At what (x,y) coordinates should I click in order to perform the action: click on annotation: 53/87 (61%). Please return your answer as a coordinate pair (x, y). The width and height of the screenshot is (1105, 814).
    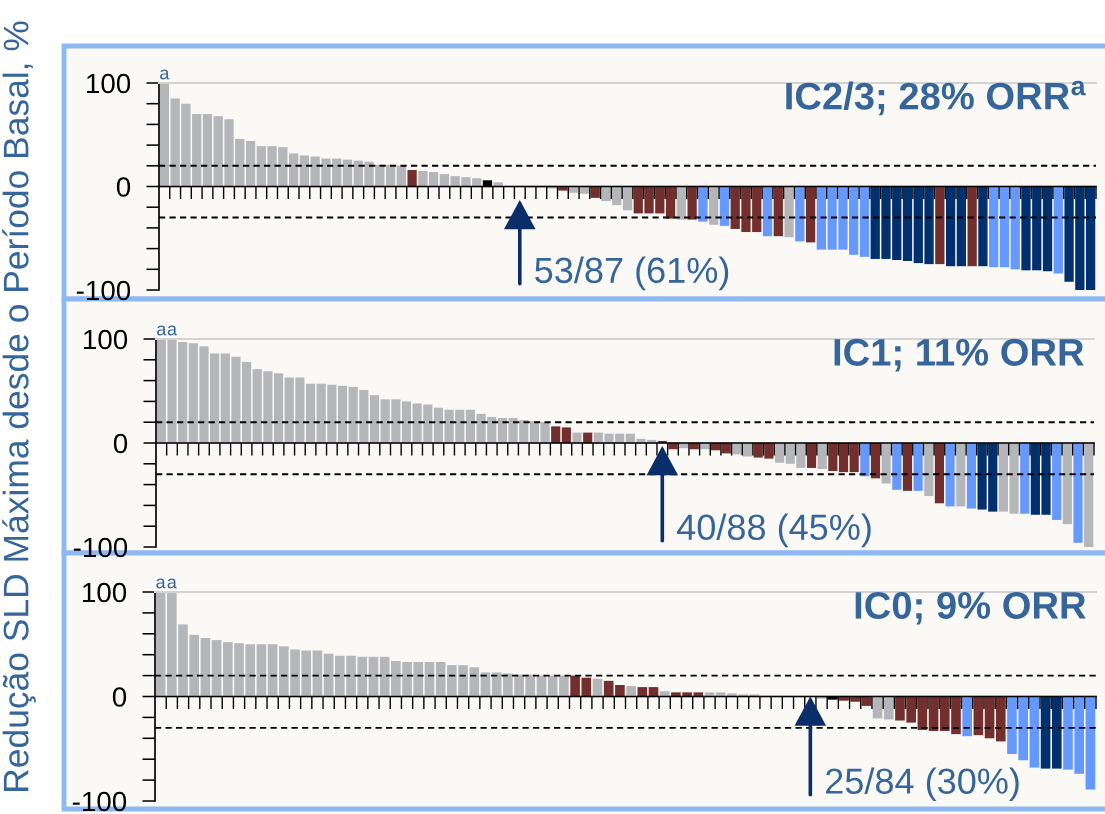
    Looking at the image, I should click on (632, 273).